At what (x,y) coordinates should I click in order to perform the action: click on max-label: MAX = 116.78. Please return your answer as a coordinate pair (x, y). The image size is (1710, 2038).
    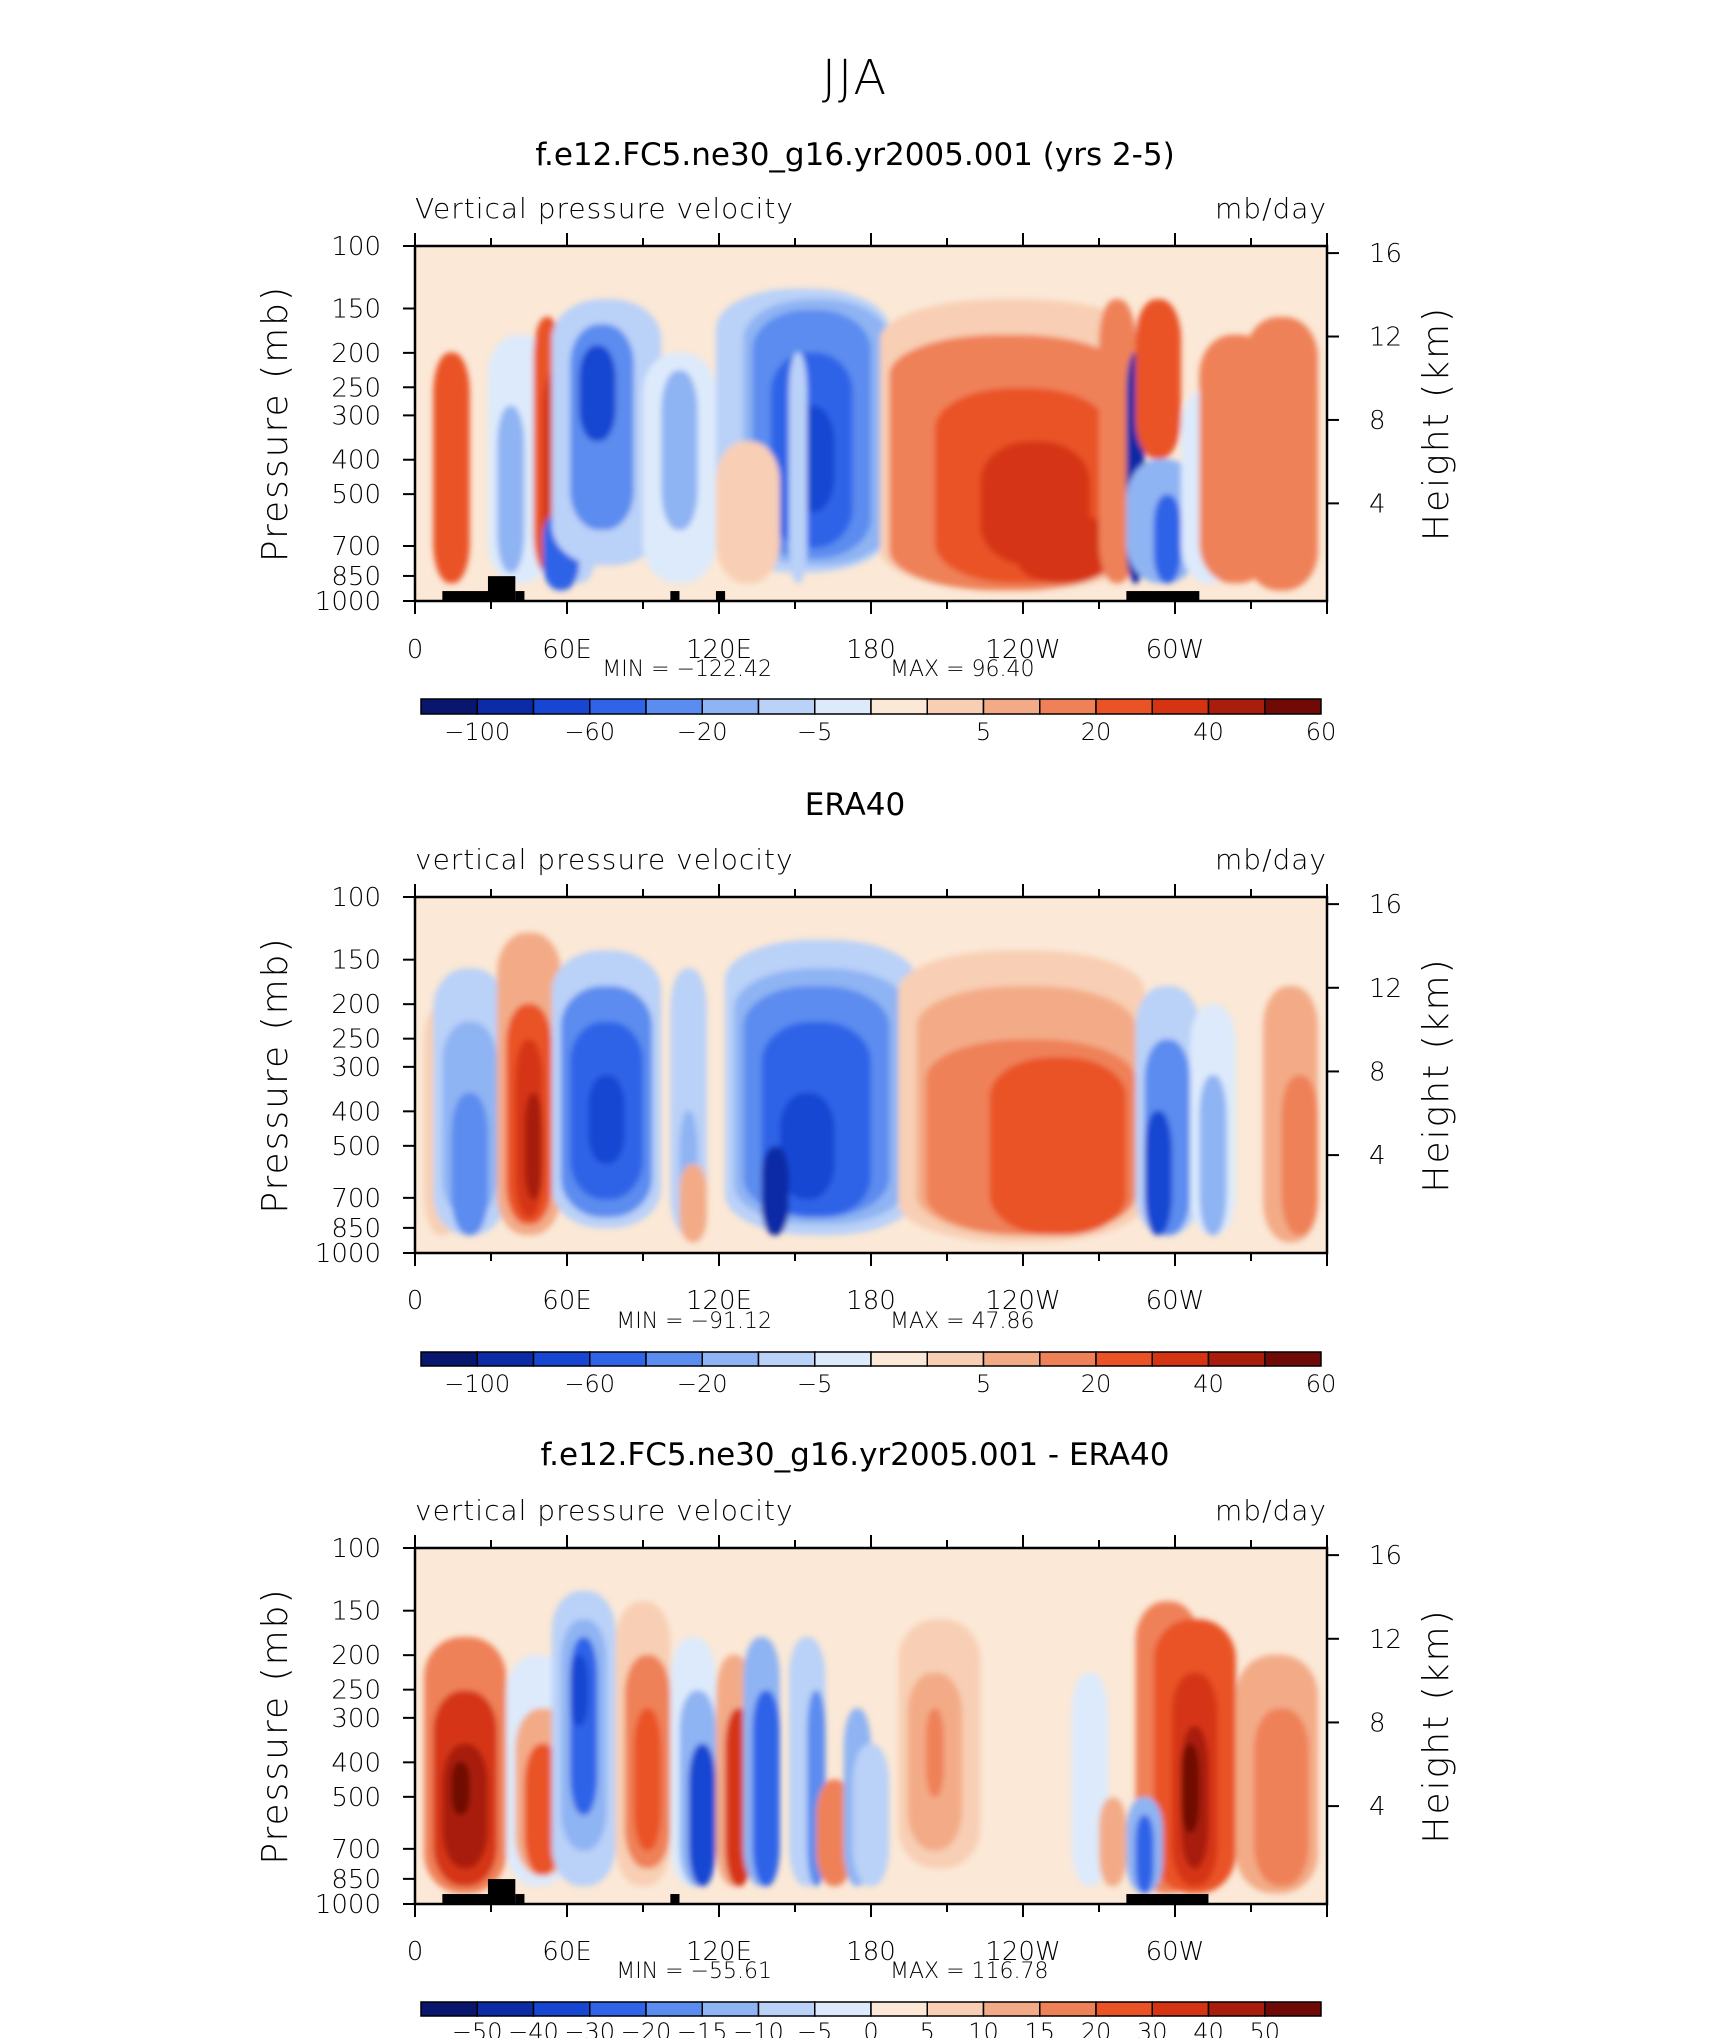
    Looking at the image, I should click on (969, 1971).